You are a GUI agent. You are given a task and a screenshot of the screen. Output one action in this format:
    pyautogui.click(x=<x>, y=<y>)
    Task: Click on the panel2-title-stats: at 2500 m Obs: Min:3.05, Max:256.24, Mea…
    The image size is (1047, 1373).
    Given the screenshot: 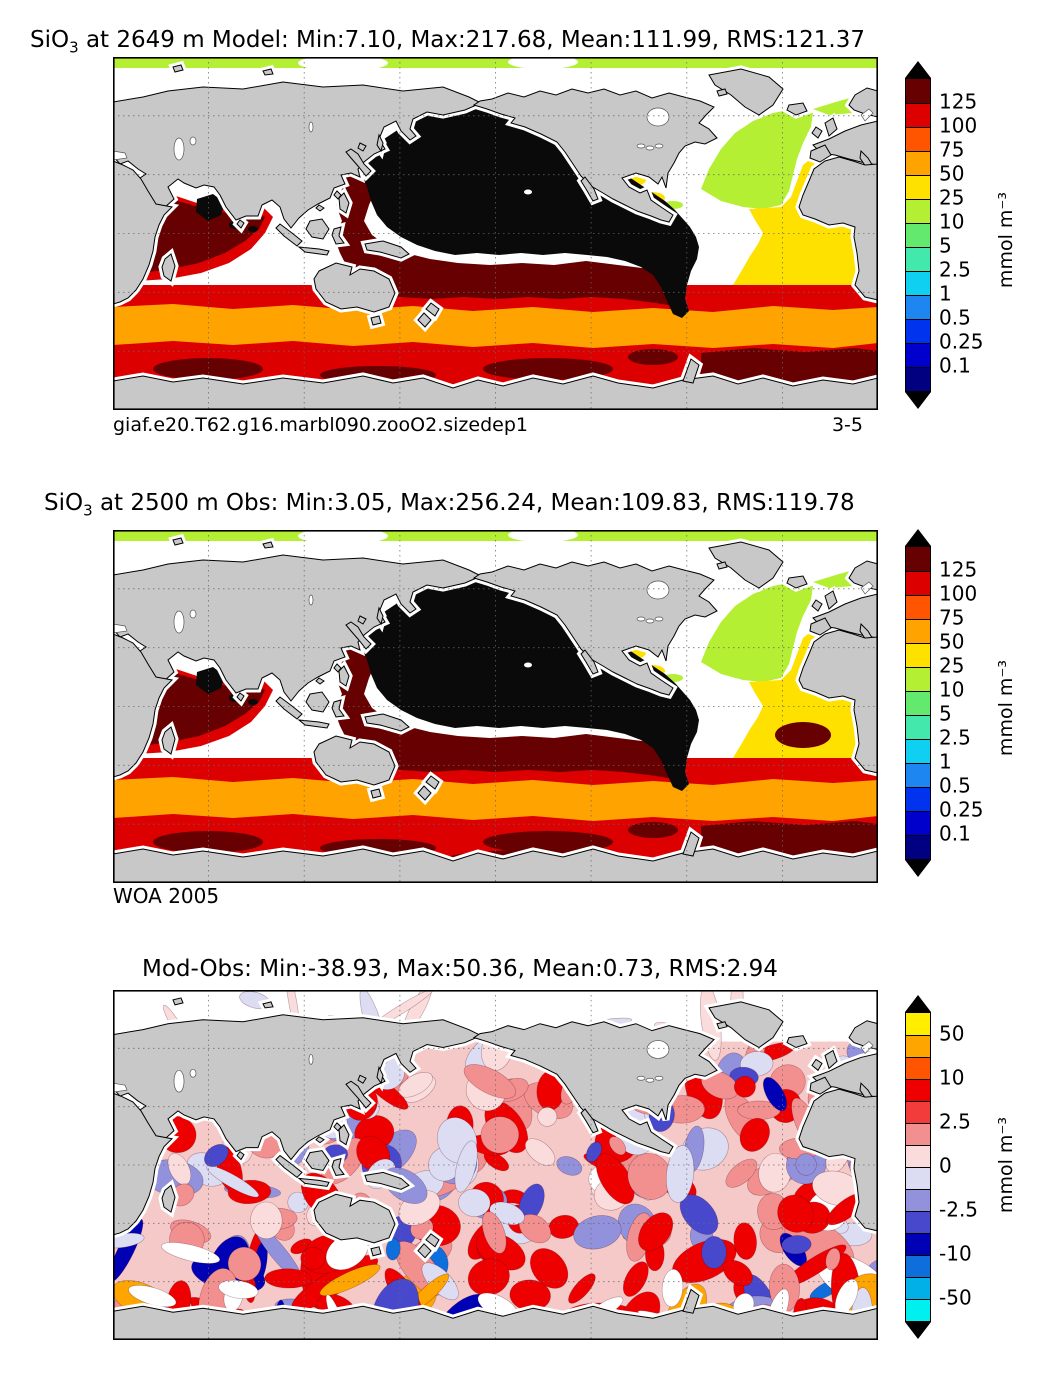 What is the action you would take?
    pyautogui.click(x=473, y=503)
    